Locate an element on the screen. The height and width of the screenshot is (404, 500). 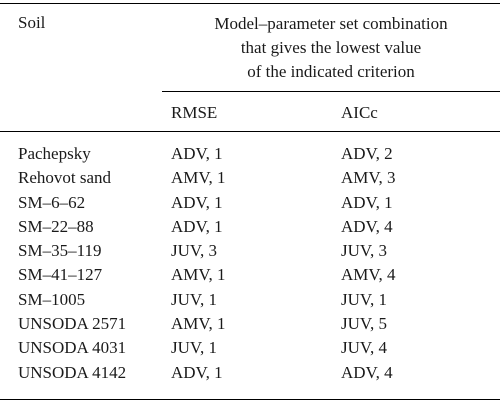
soil-cell: Rehovot sand is located at coordinates (65, 178).